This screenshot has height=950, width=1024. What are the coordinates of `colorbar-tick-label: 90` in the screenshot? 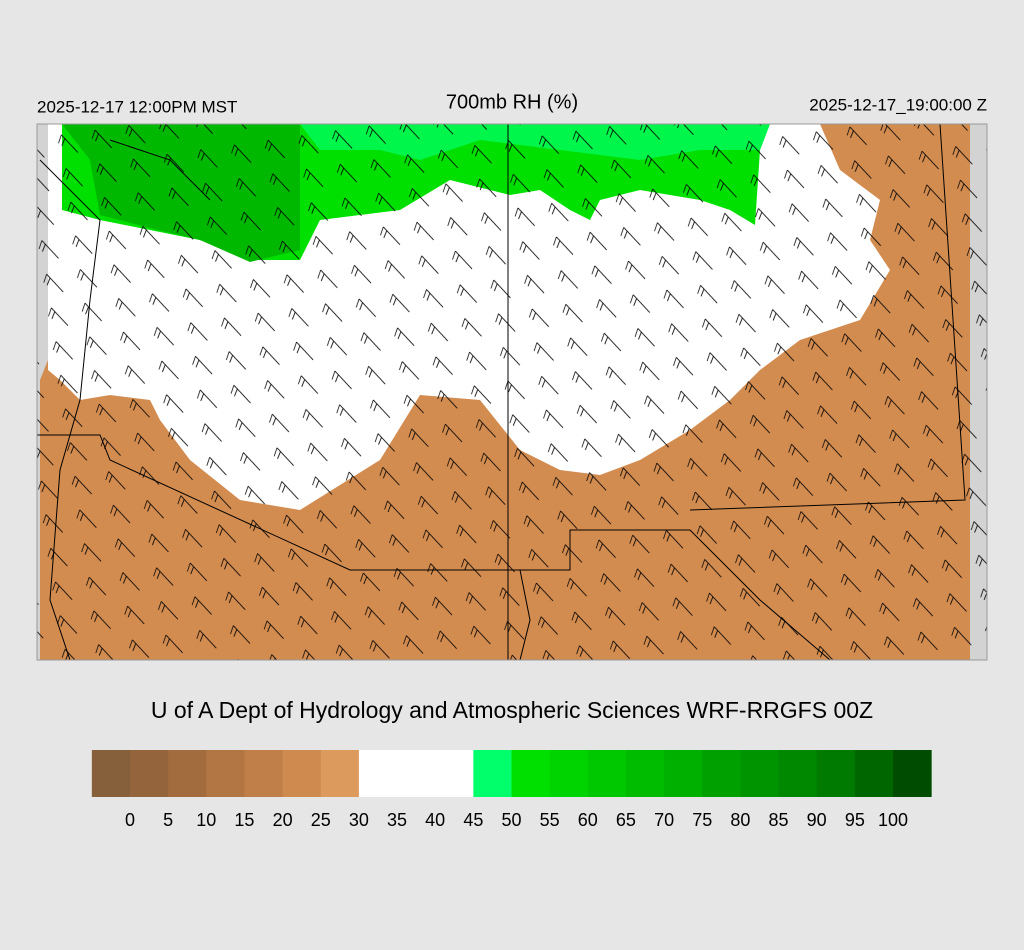 It's located at (817, 820).